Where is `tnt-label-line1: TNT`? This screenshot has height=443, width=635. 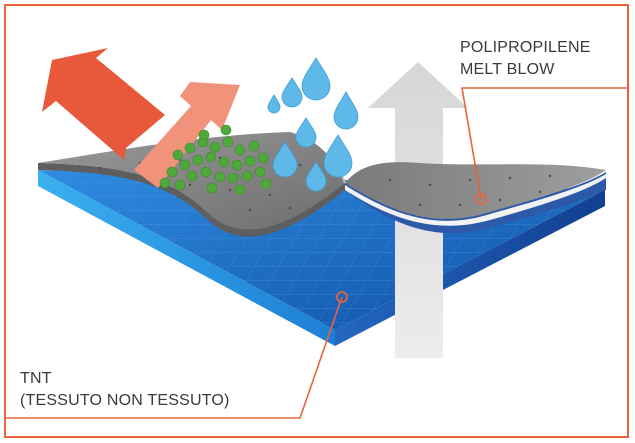
tnt-label-line1: TNT is located at coordinates (36, 378).